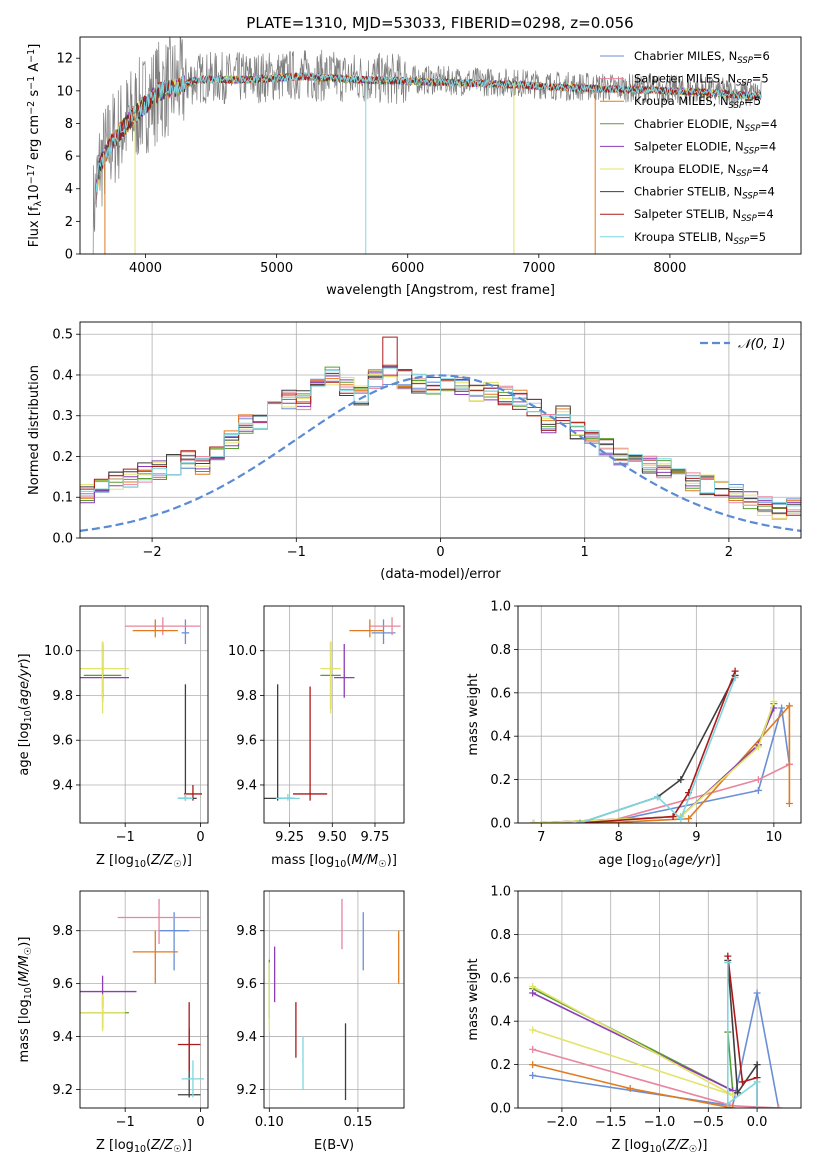 The height and width of the screenshot is (1170, 819). I want to click on legend-text-part: =6, so click(761, 56).